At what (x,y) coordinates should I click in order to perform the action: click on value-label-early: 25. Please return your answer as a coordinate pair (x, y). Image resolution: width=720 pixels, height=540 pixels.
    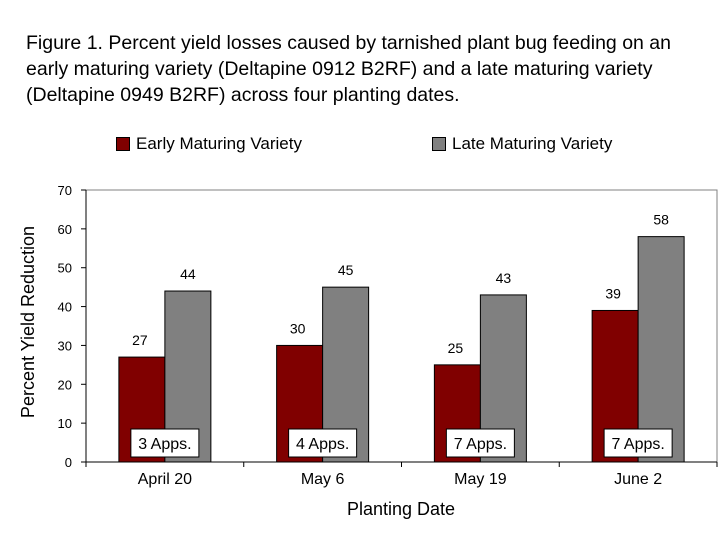
    Looking at the image, I should click on (456, 348).